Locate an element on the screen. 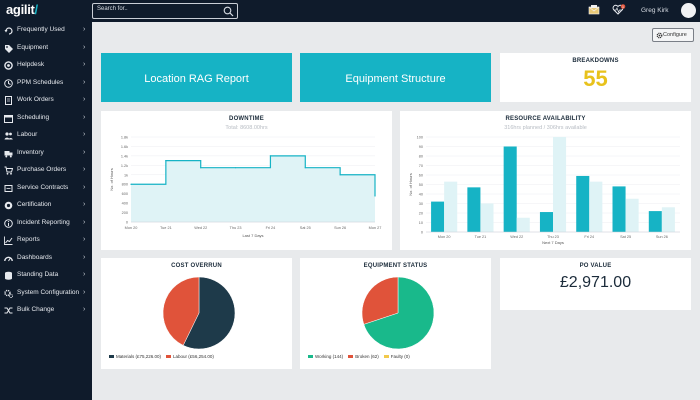 The width and height of the screenshot is (700, 400). x-tick-label: Mon 20 is located at coordinates (444, 237).